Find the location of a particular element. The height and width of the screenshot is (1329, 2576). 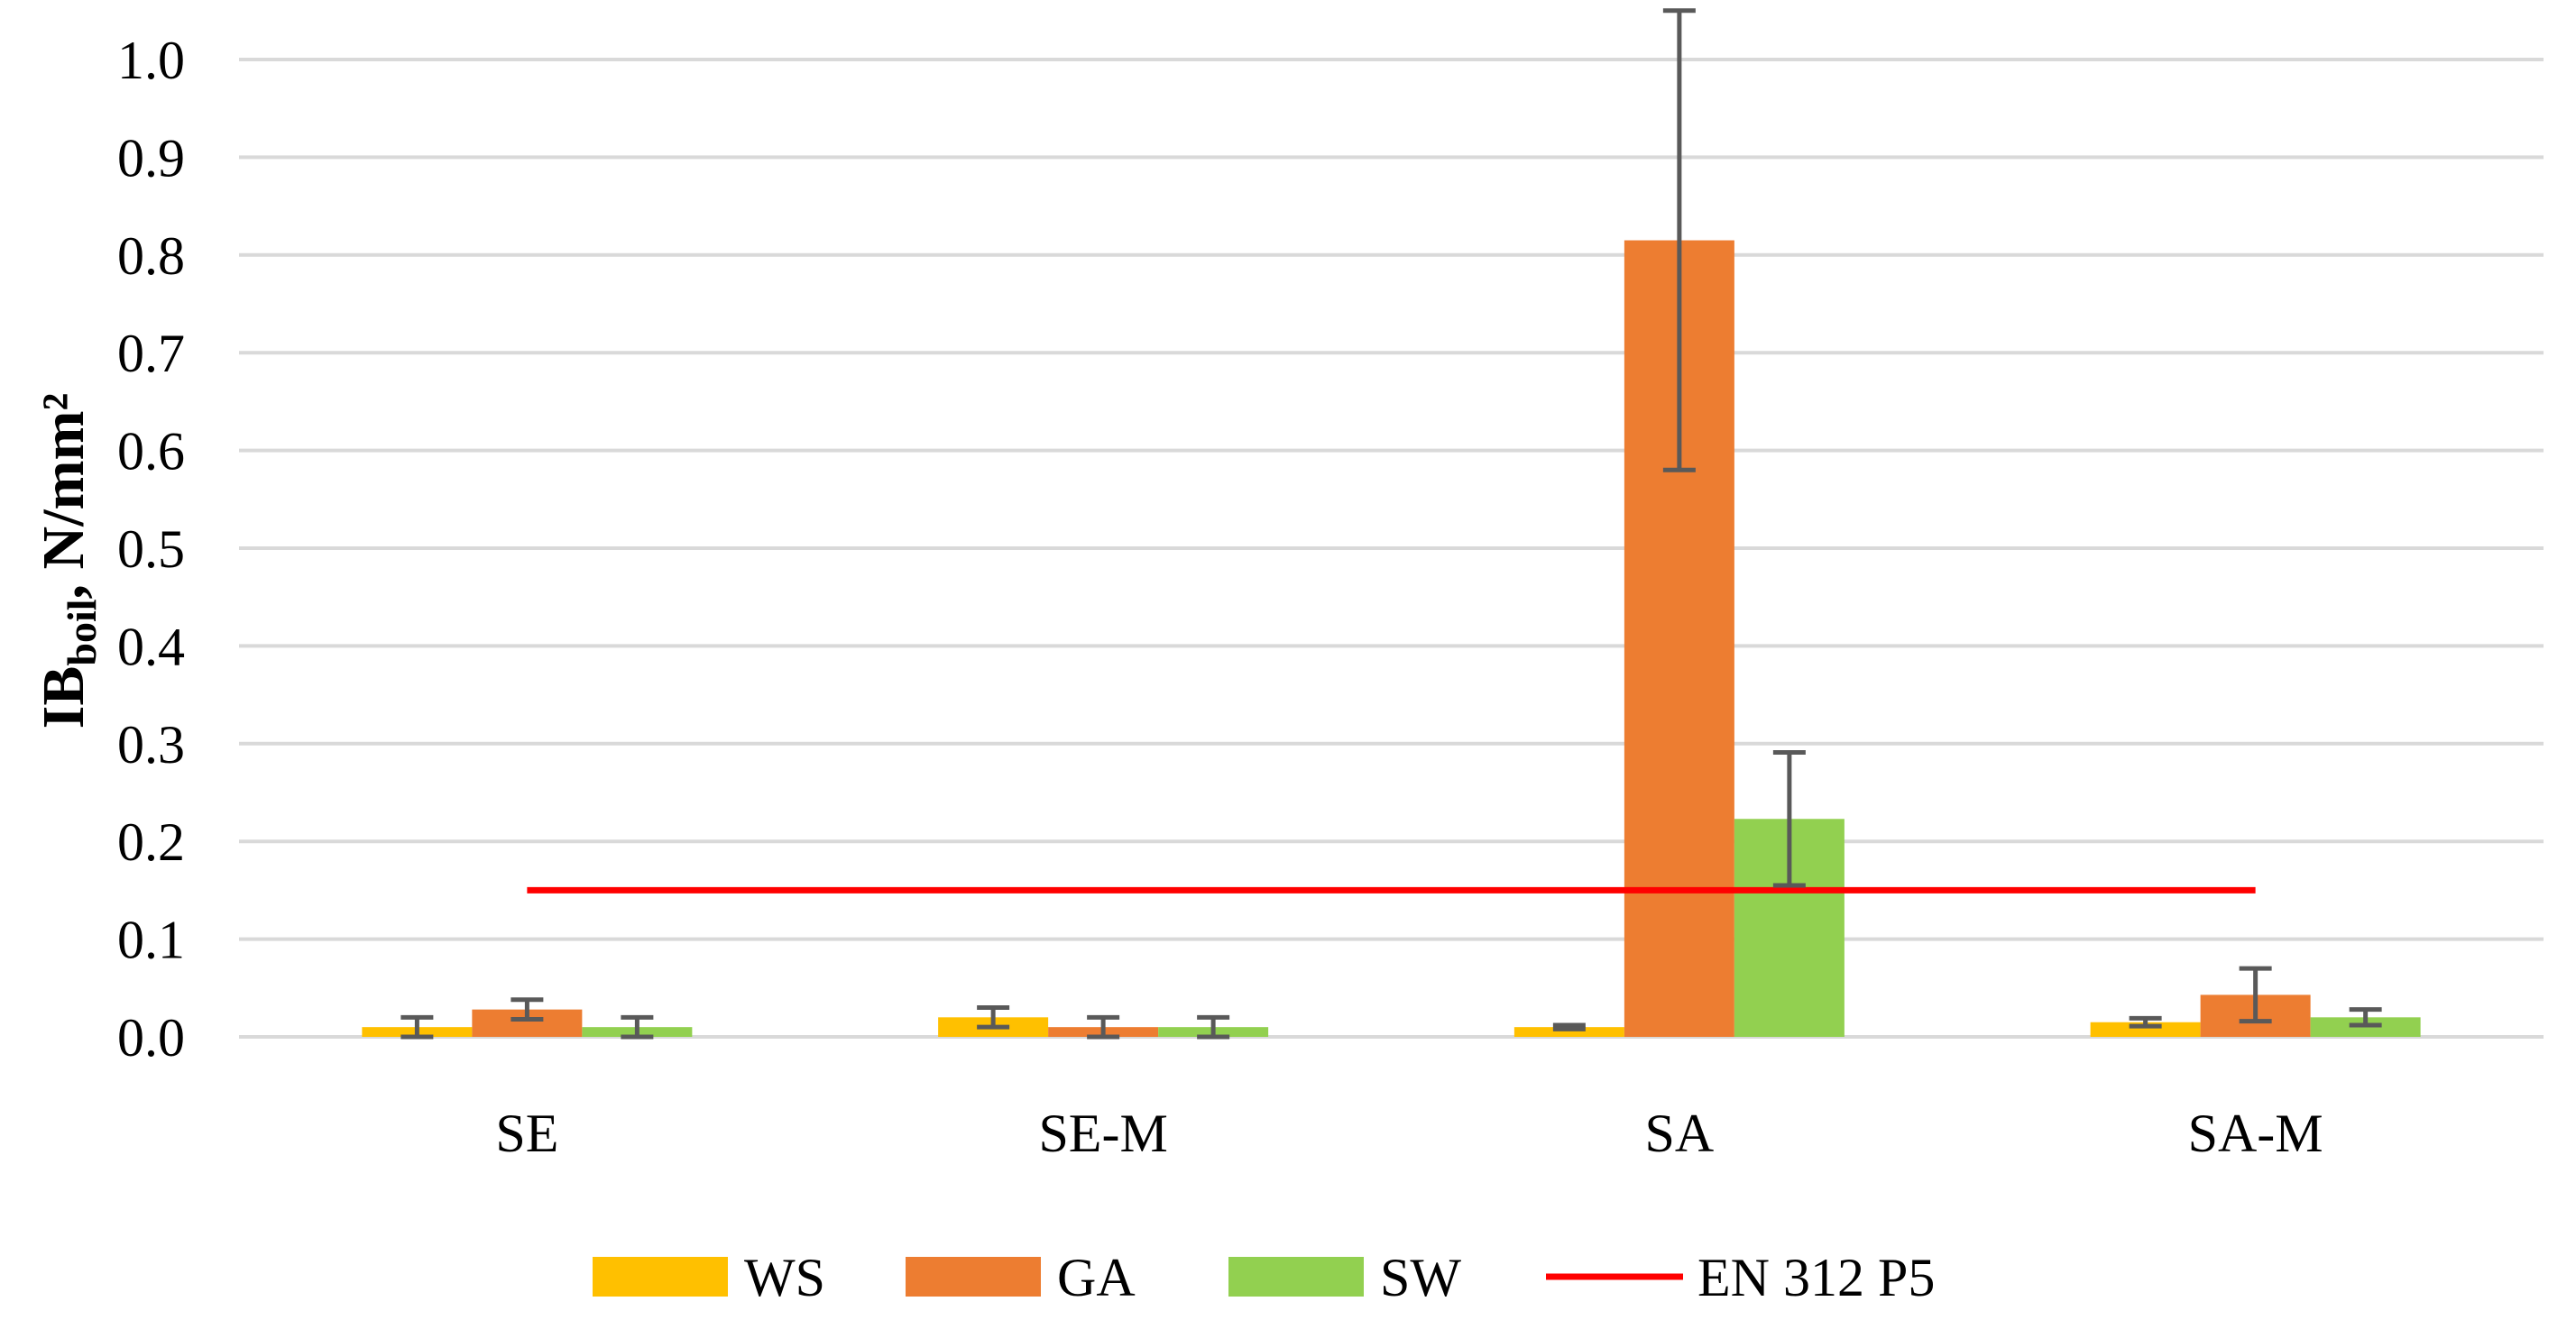

x-axis-category-labels: SE SE-M SA SA-M is located at coordinates (1409, 1133).